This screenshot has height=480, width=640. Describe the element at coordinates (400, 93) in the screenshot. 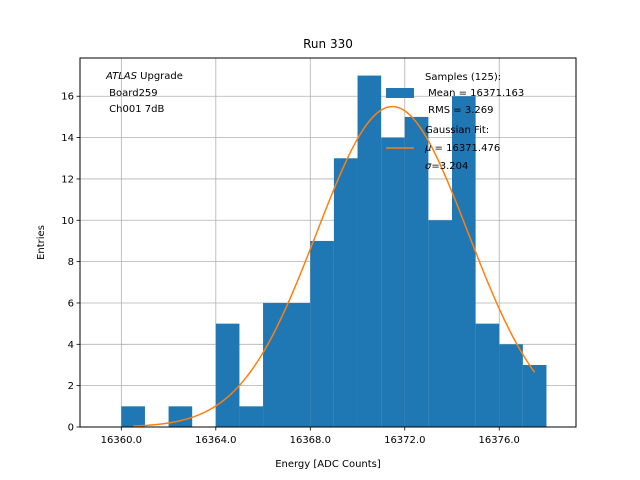

I see `legend-samples-patch` at that location.